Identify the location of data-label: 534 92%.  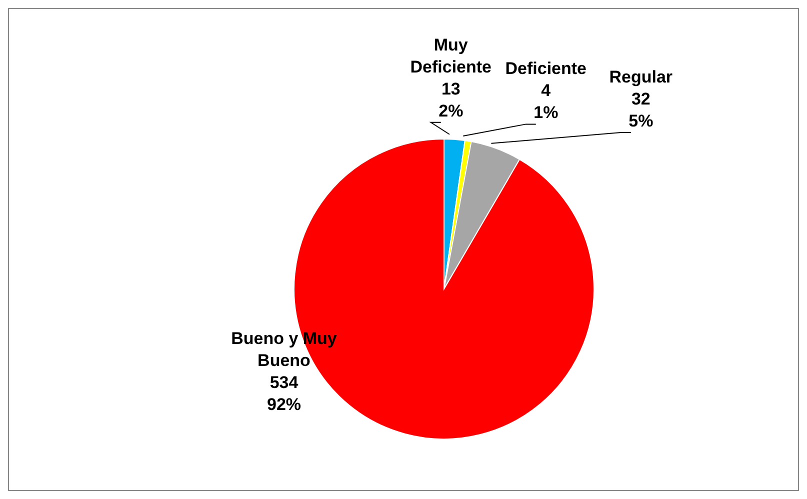
(284, 393).